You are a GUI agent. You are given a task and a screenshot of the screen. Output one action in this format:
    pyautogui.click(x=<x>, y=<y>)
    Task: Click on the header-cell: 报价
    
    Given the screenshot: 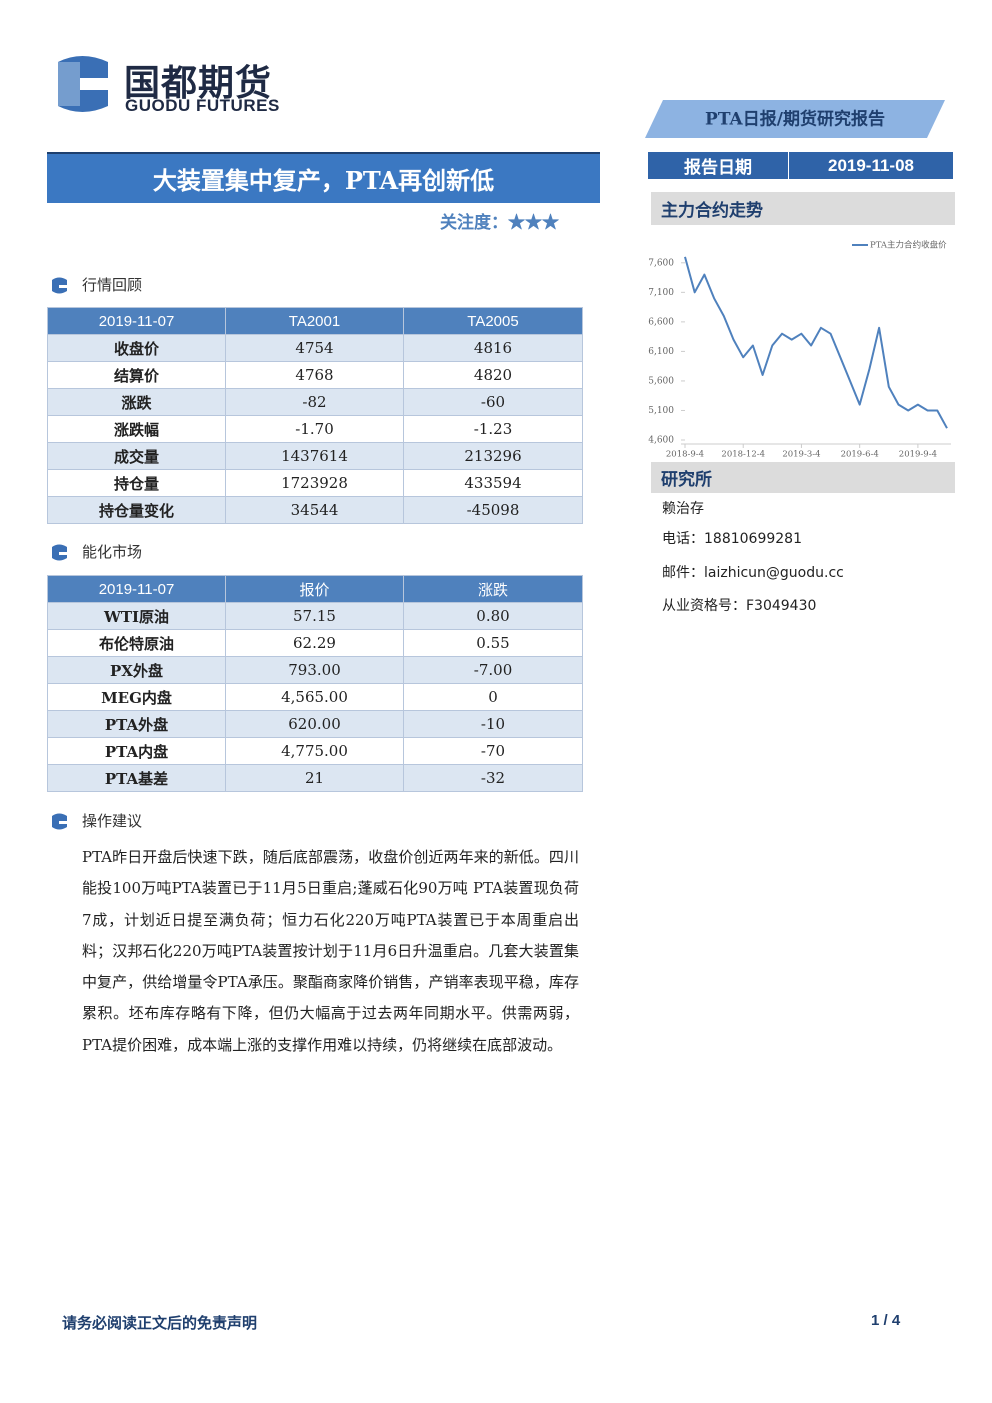 What is the action you would take?
    pyautogui.click(x=314, y=589)
    